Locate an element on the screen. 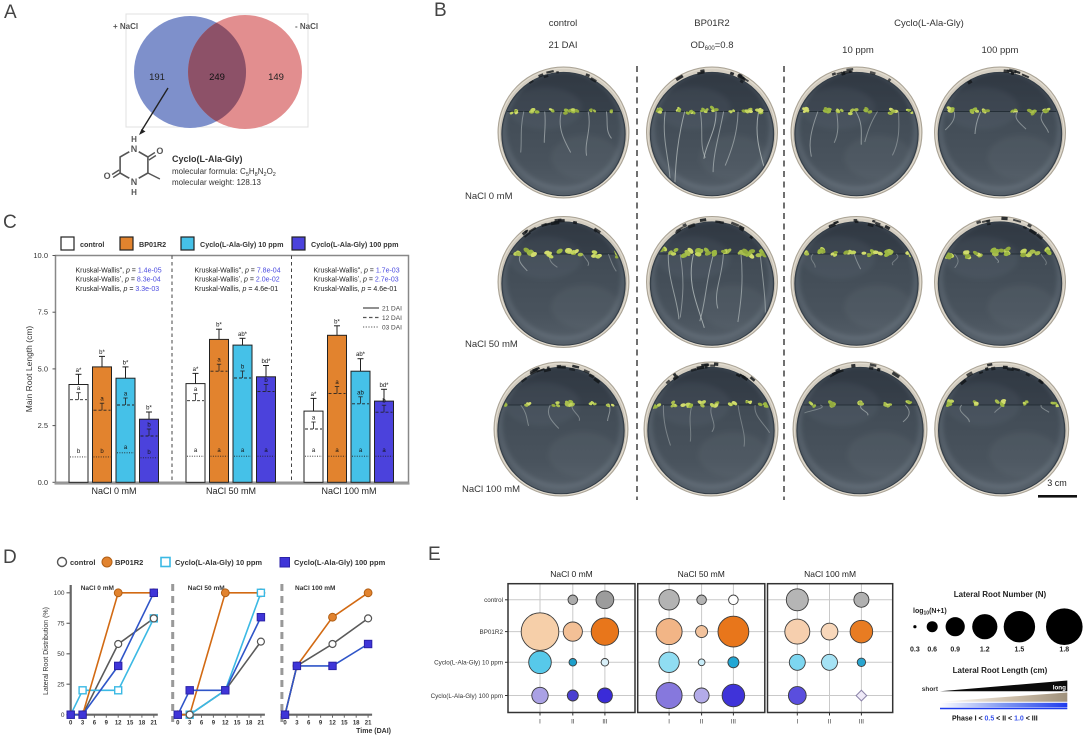 This screenshot has width=1083, height=741. svg-text: O is located at coordinates (159, 151).